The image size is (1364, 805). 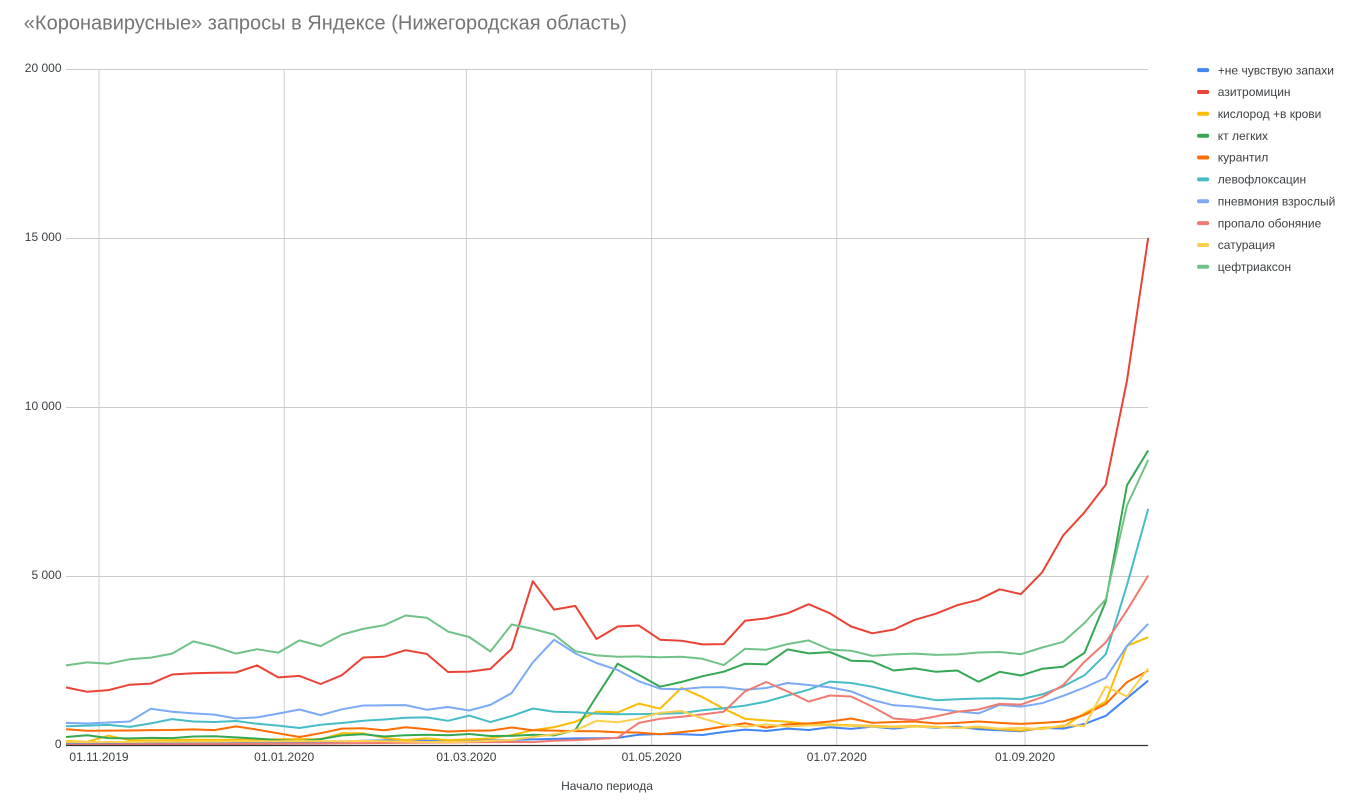 What do you see at coordinates (1277, 201) in the screenshot?
I see `svg-text: пневмония взрослый` at bounding box center [1277, 201].